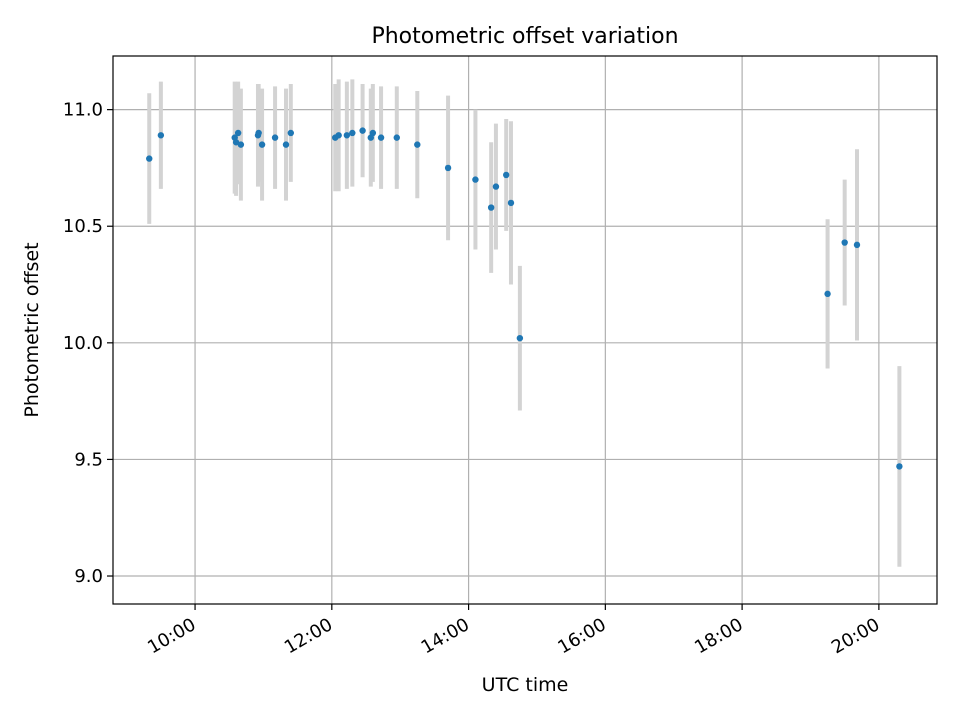 The height and width of the screenshot is (720, 960). I want to click on x-tick-label: 20:00, so click(855, 636).